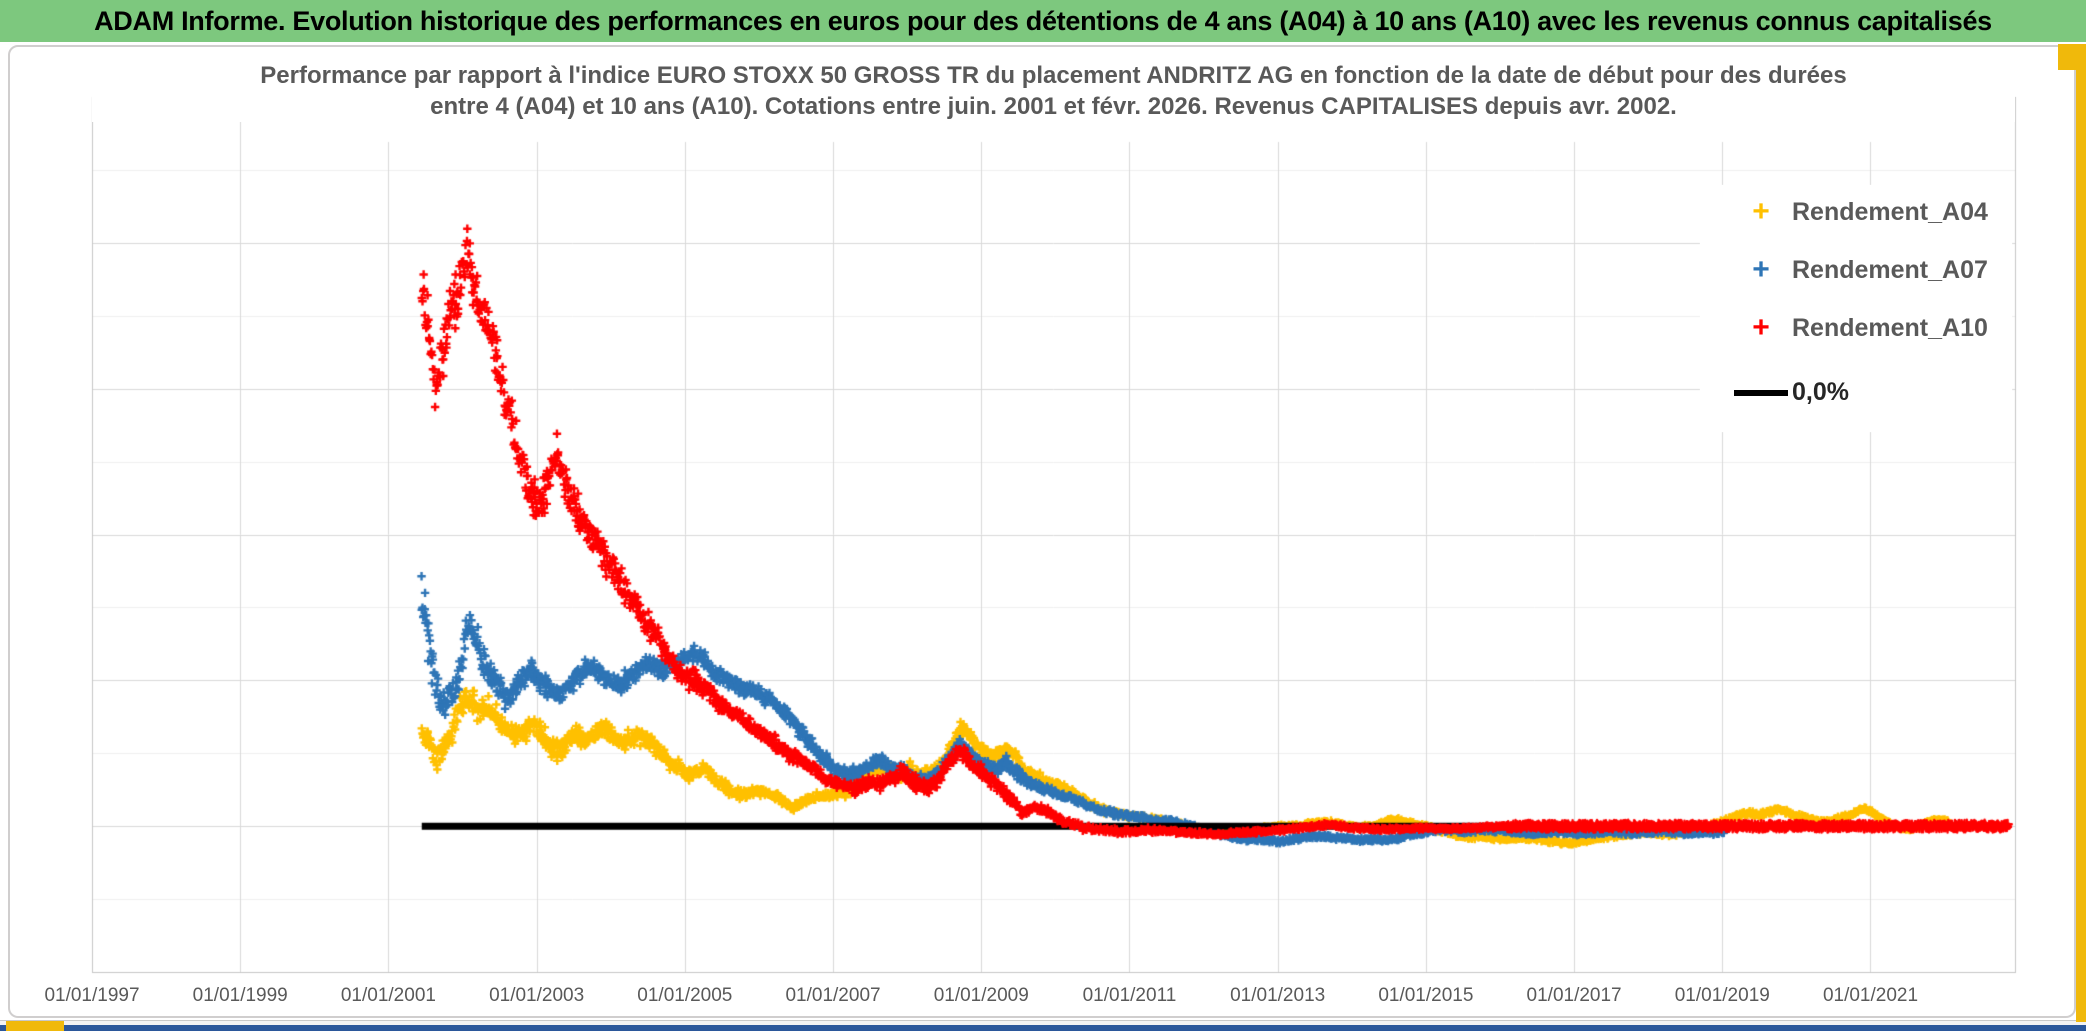  I want to click on sheet-corner-block, so click(35, 1026).